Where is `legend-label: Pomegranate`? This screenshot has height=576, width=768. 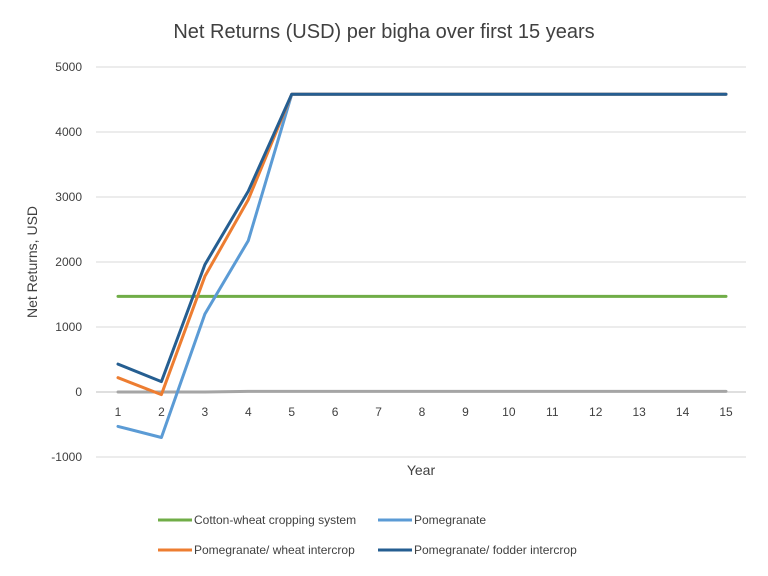
legend-label: Pomegranate is located at coordinates (450, 520).